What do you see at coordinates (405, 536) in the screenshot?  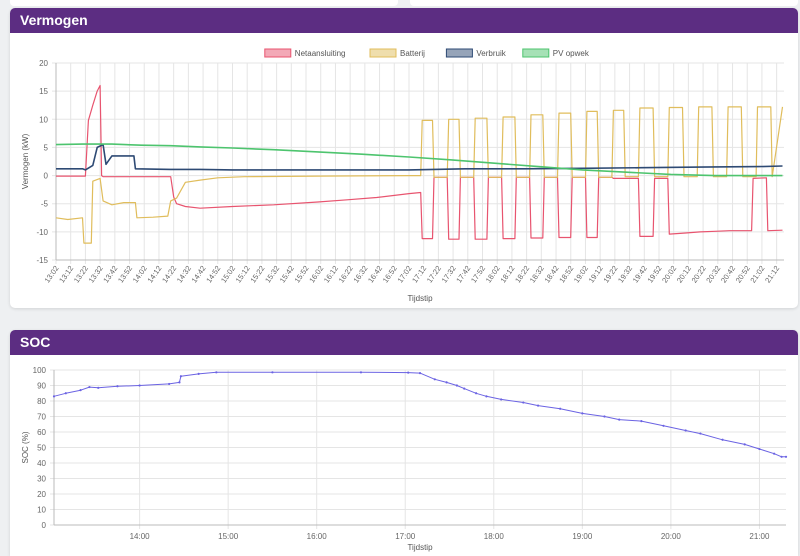 I see `x-tick-label: 17:00` at bounding box center [405, 536].